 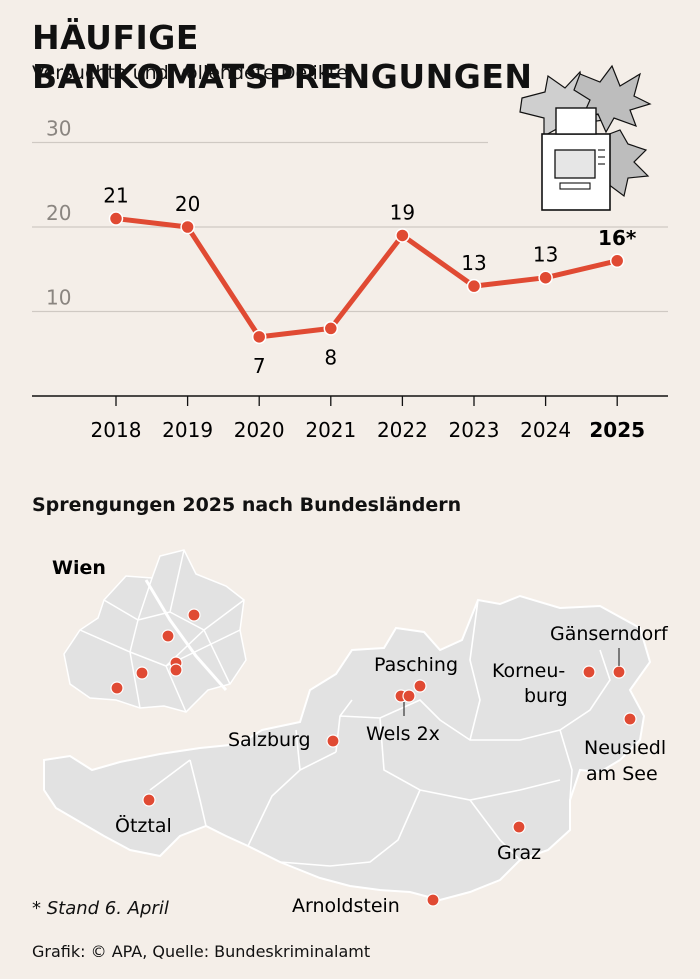 I want to click on x-tick-label: 2024, so click(x=545, y=430).